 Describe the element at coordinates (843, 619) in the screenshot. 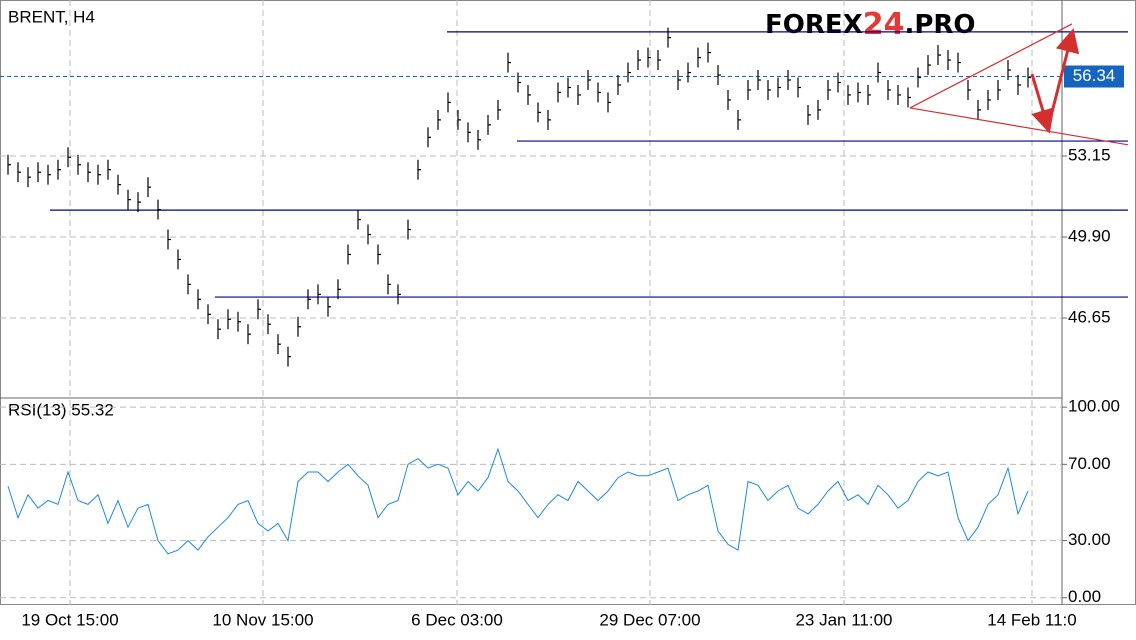

I see `x-tick-label: 23 Jan 11:00` at that location.